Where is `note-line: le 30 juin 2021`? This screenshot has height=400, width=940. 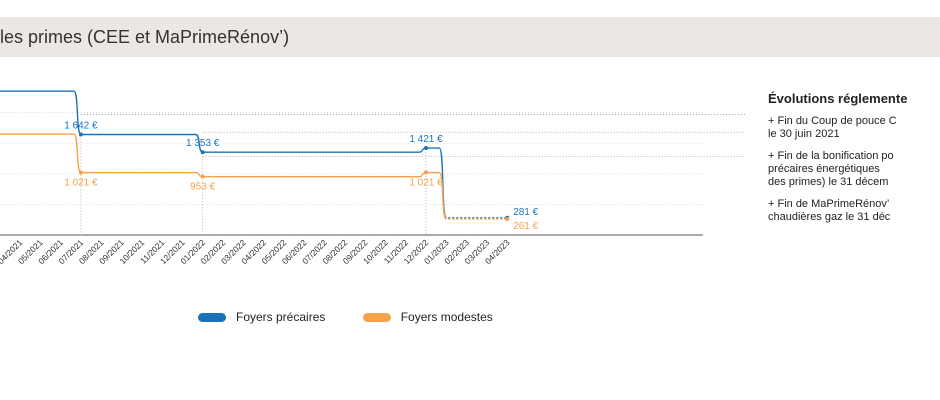
note-line: le 30 juin 2021 is located at coordinates (804, 134).